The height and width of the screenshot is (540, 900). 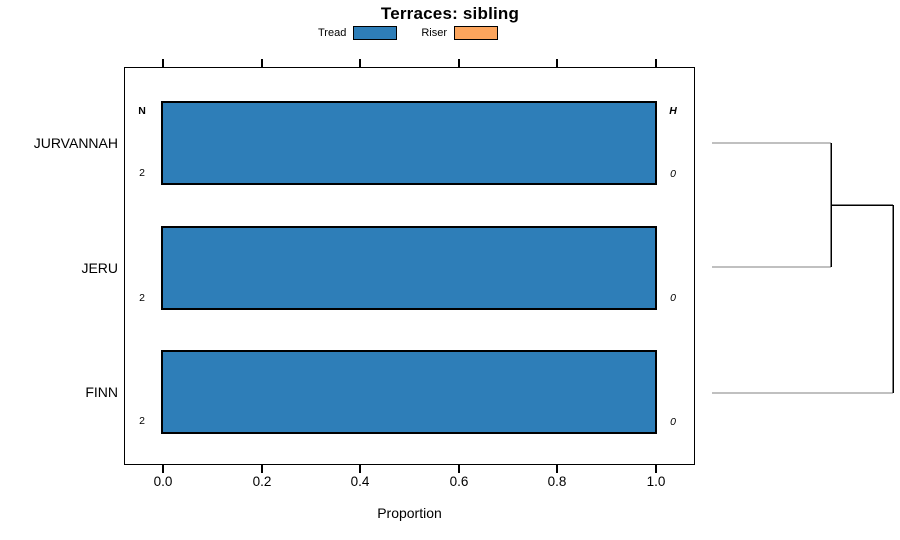 What do you see at coordinates (673, 111) in the screenshot?
I see `column-header-h: H` at bounding box center [673, 111].